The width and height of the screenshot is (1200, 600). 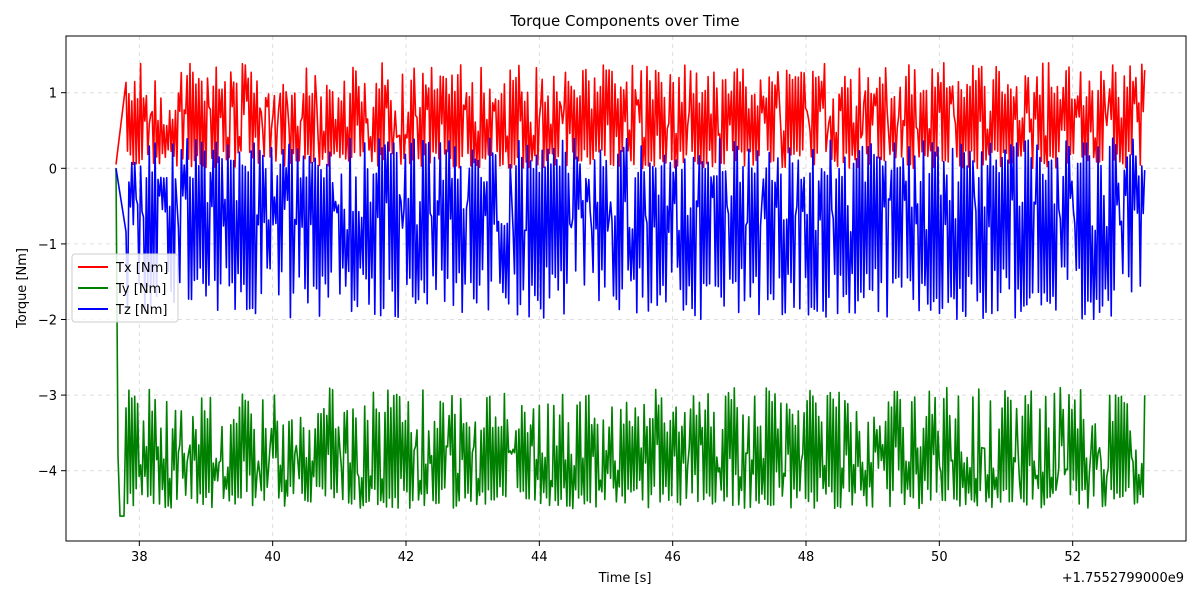 I want to click on y-tick-label: −1, so click(x=47, y=245).